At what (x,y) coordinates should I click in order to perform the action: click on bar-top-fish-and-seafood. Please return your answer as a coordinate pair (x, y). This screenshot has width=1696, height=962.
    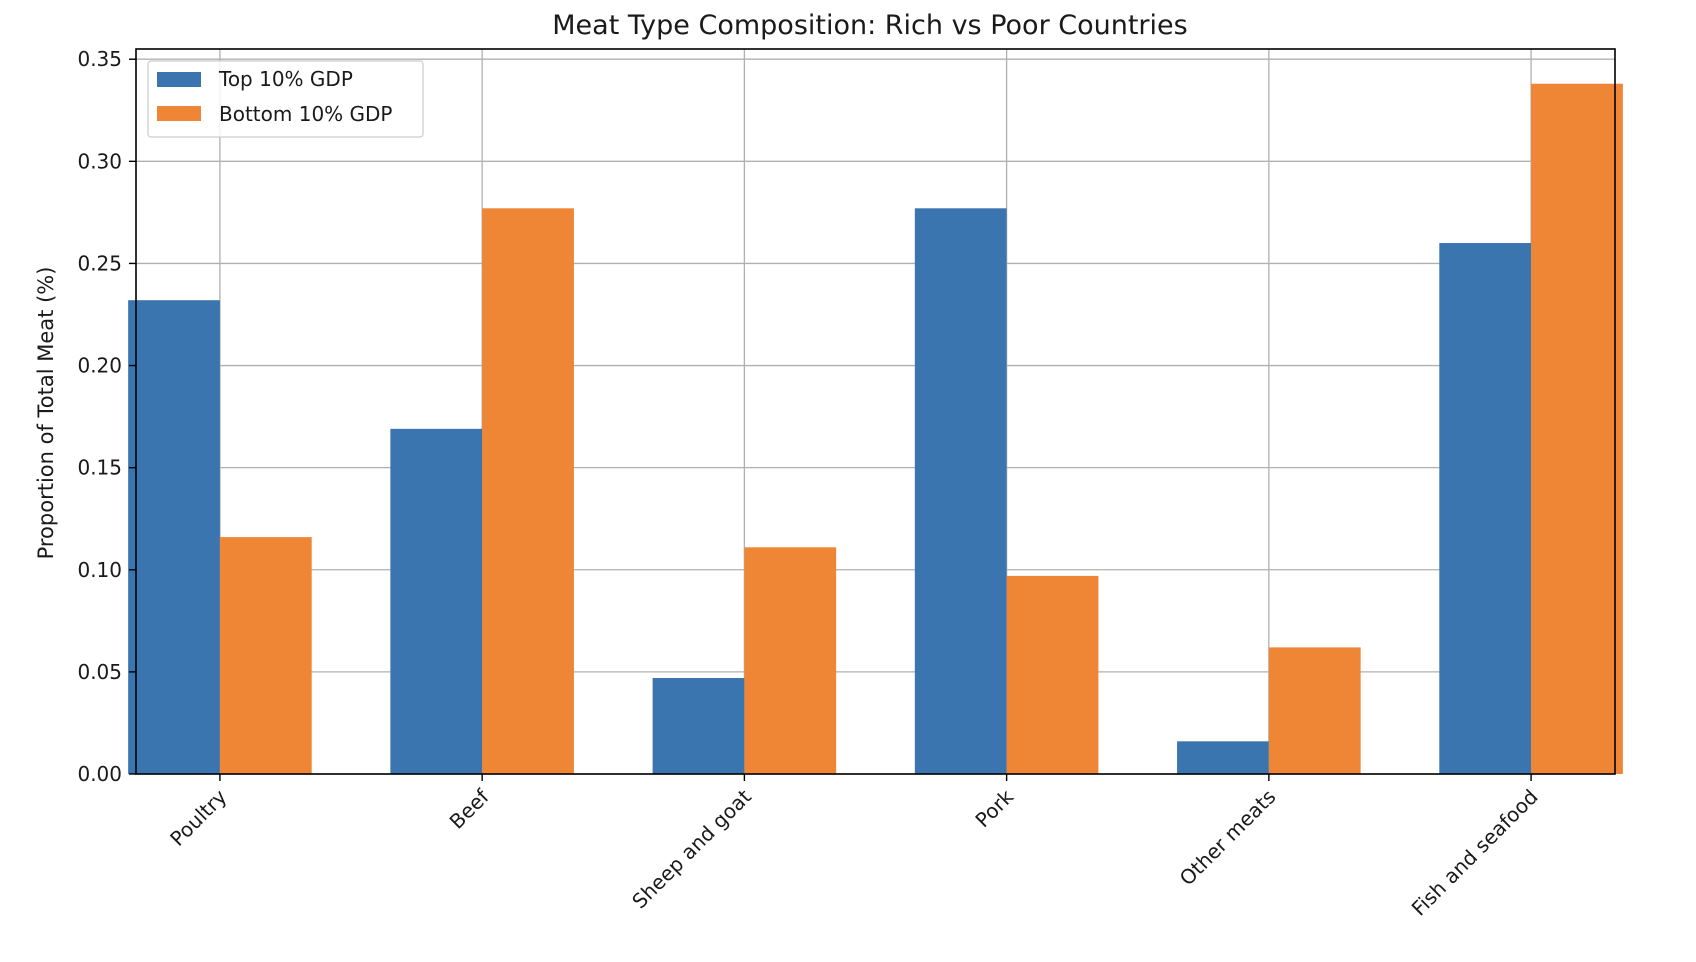
    Looking at the image, I should click on (1485, 508).